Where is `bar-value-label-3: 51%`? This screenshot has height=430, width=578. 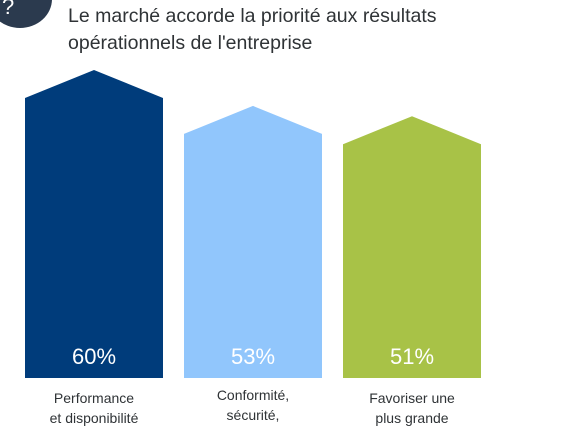 bar-value-label-3: 51% is located at coordinates (412, 356).